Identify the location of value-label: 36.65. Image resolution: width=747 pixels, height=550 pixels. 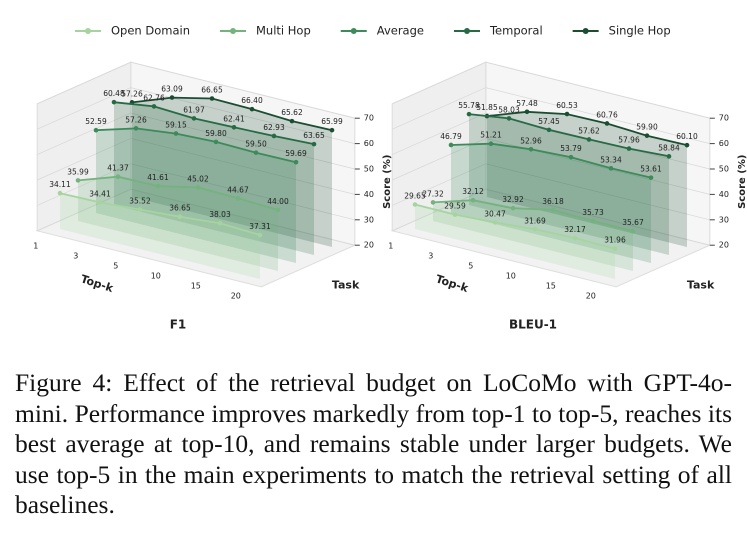
(180, 208).